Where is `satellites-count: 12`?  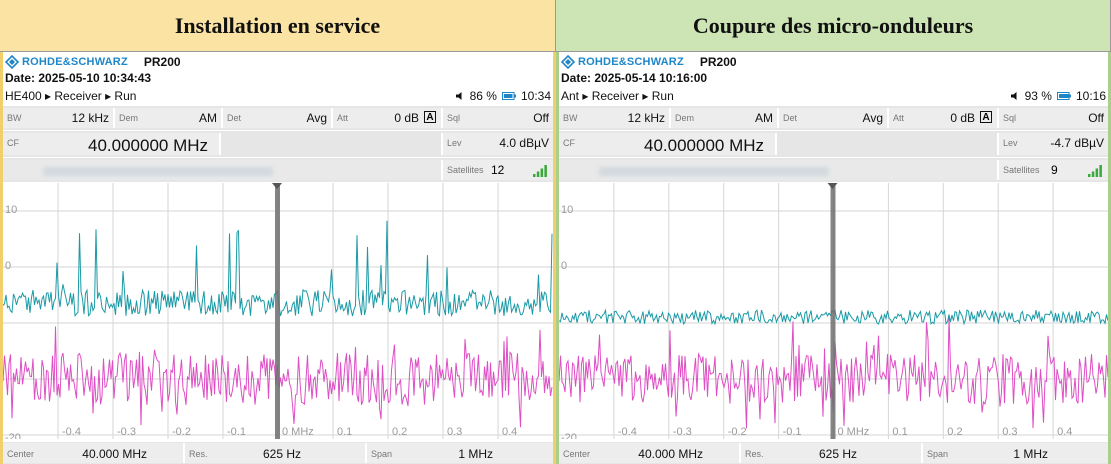
satellites-count: 12 is located at coordinates (498, 170).